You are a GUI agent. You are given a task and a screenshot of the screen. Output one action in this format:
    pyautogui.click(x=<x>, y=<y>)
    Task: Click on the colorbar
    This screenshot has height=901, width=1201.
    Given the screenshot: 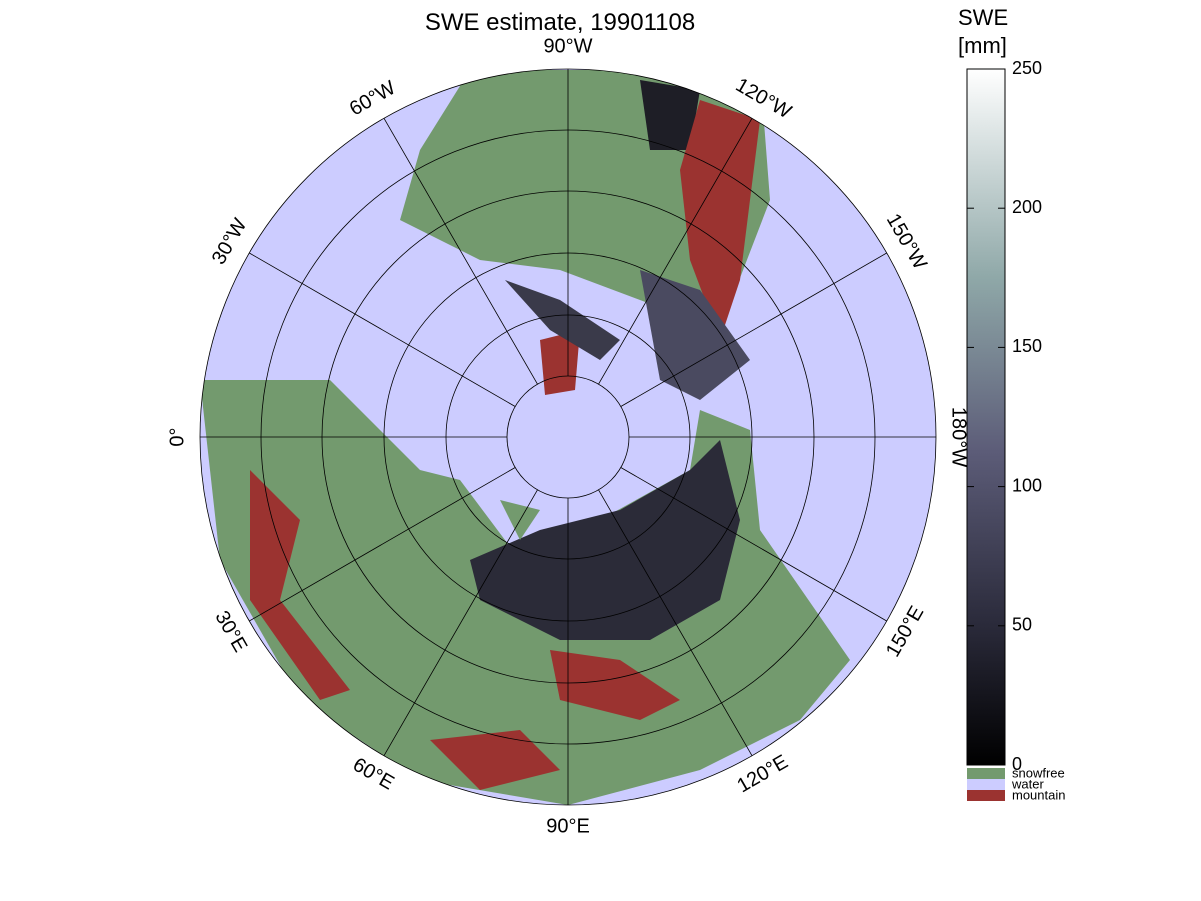 What is the action you would take?
    pyautogui.click(x=986, y=417)
    